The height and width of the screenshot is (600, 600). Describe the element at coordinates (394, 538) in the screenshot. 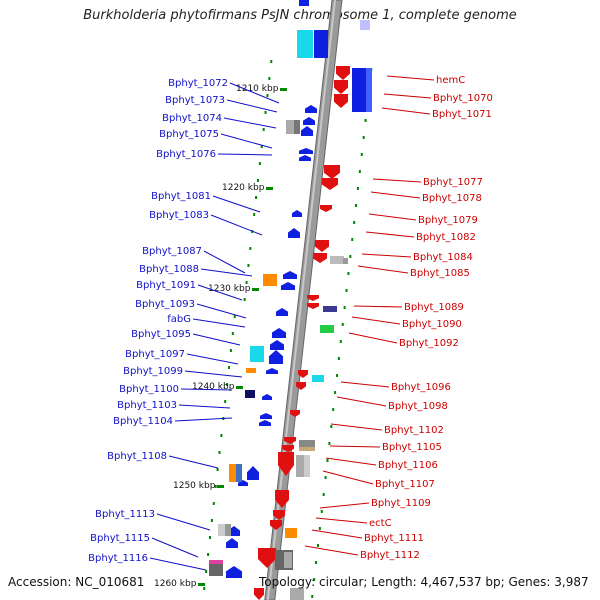

I see `gene-label: Bphyt_1111` at that location.